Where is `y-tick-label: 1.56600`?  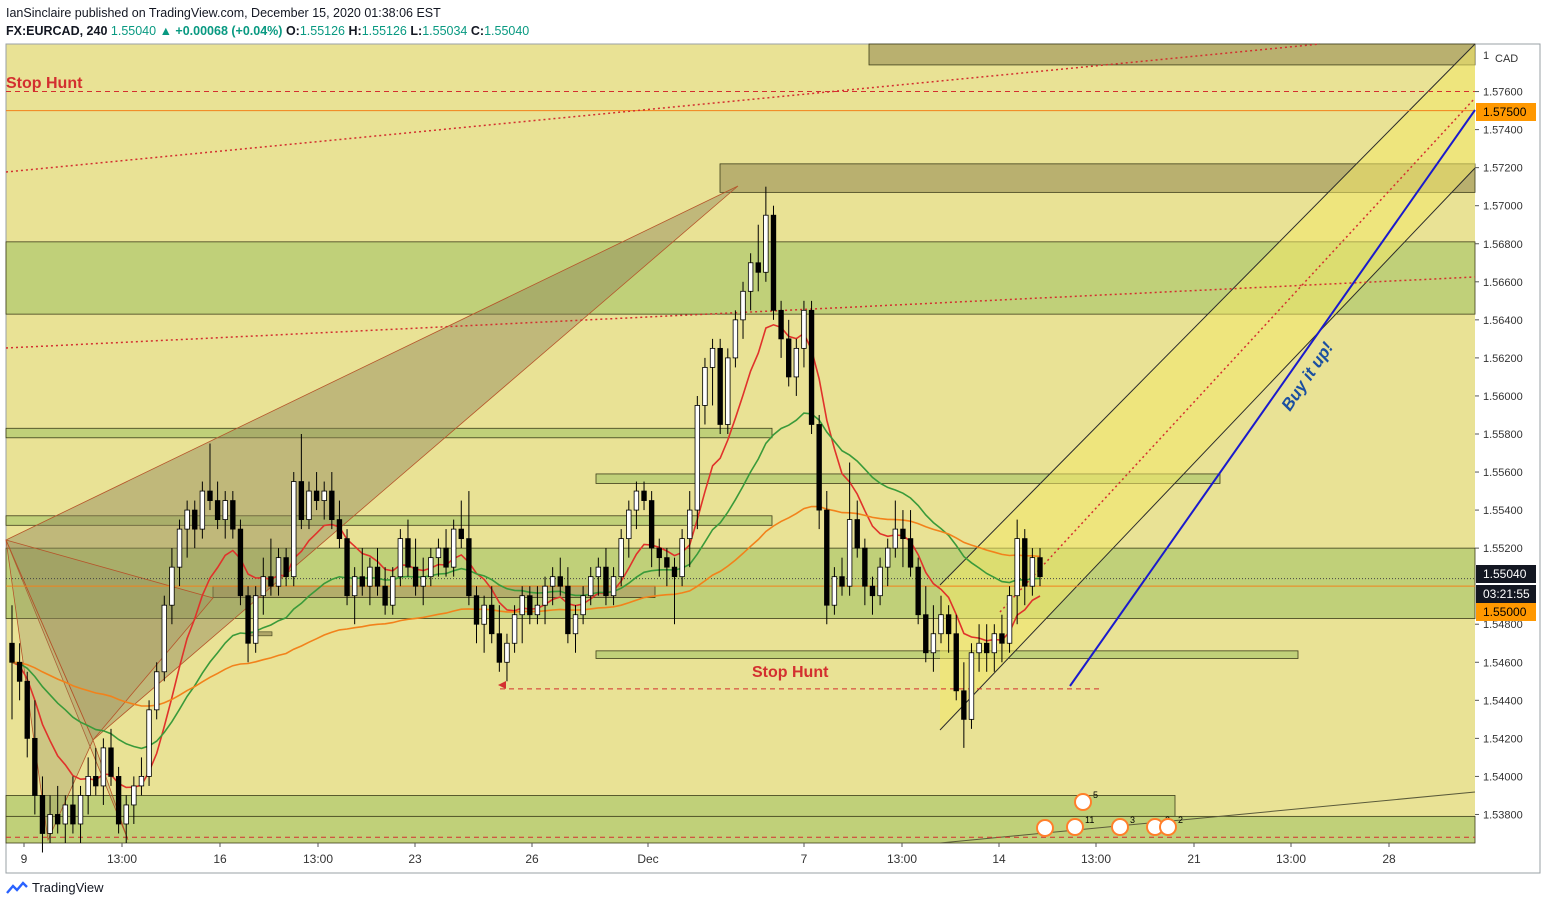
y-tick-label: 1.56600 is located at coordinates (1503, 283).